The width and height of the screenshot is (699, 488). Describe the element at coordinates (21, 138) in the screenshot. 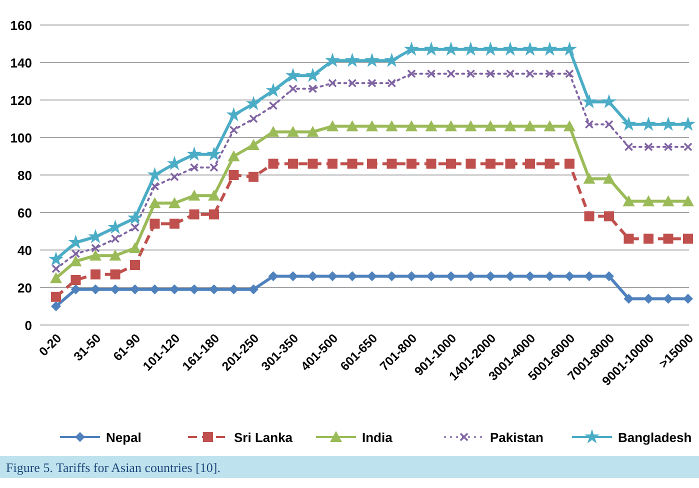

I see `y-tick-label: 100` at that location.